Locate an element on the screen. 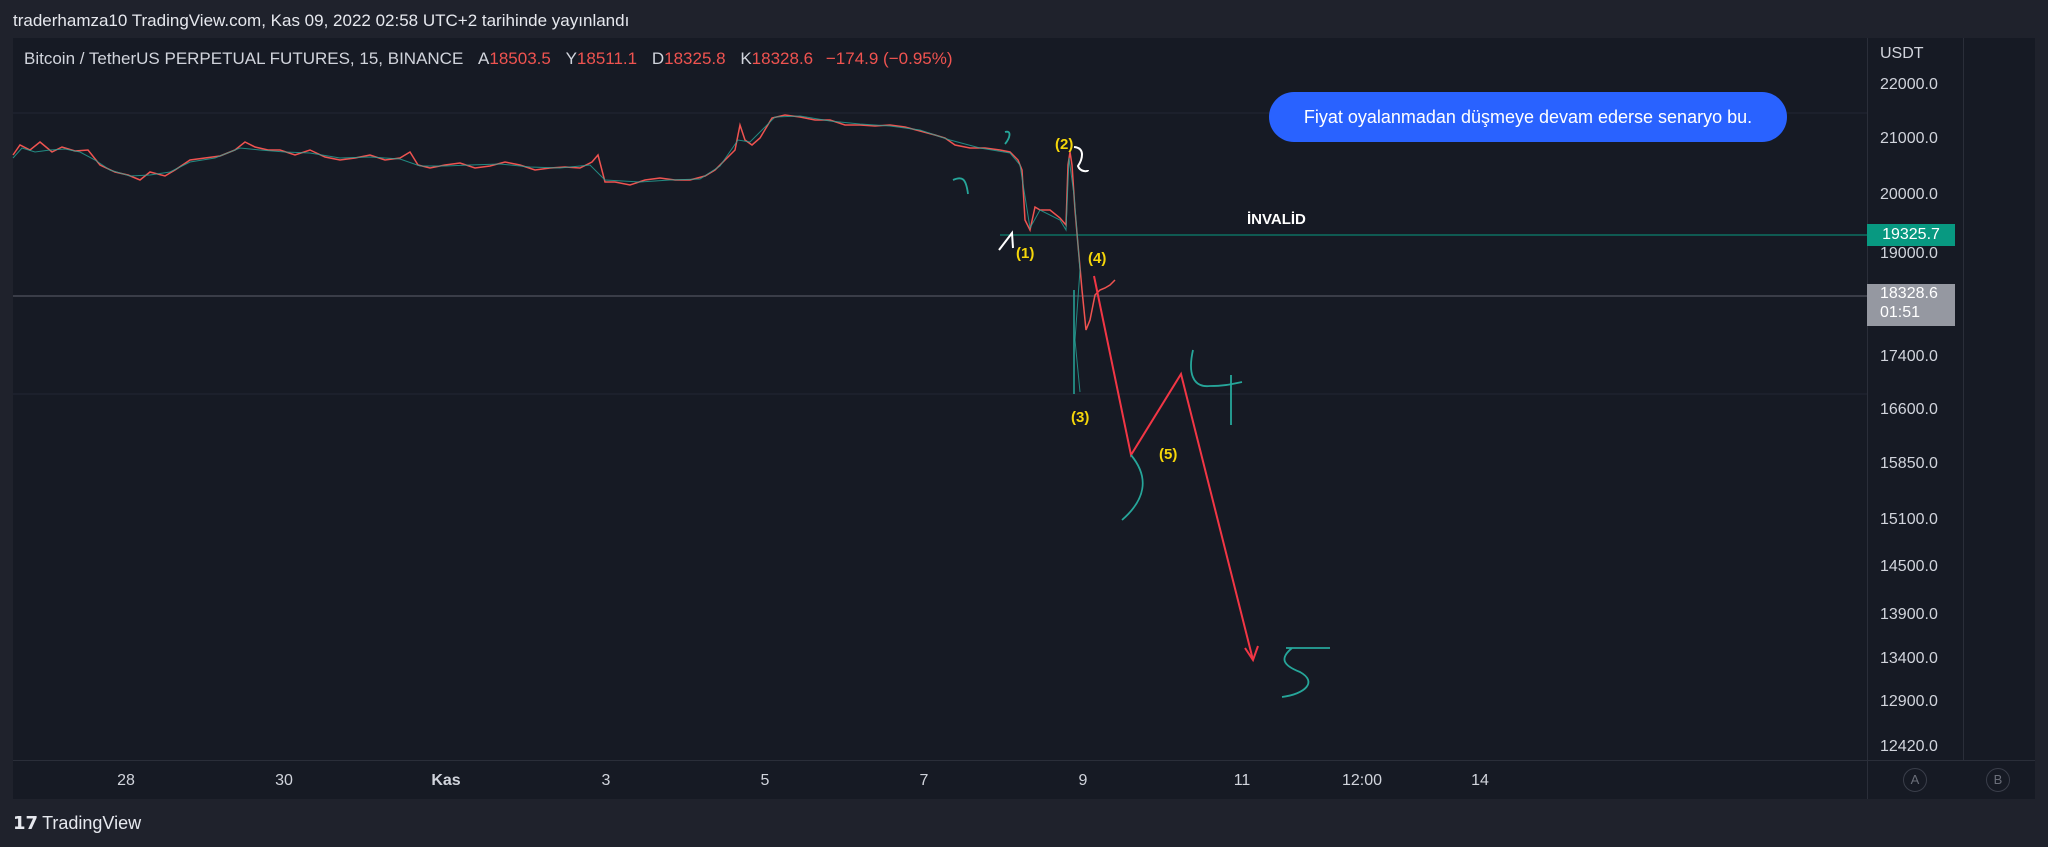 This screenshot has width=2048, height=847. wave-label-1: (1) is located at coordinates (1025, 253).